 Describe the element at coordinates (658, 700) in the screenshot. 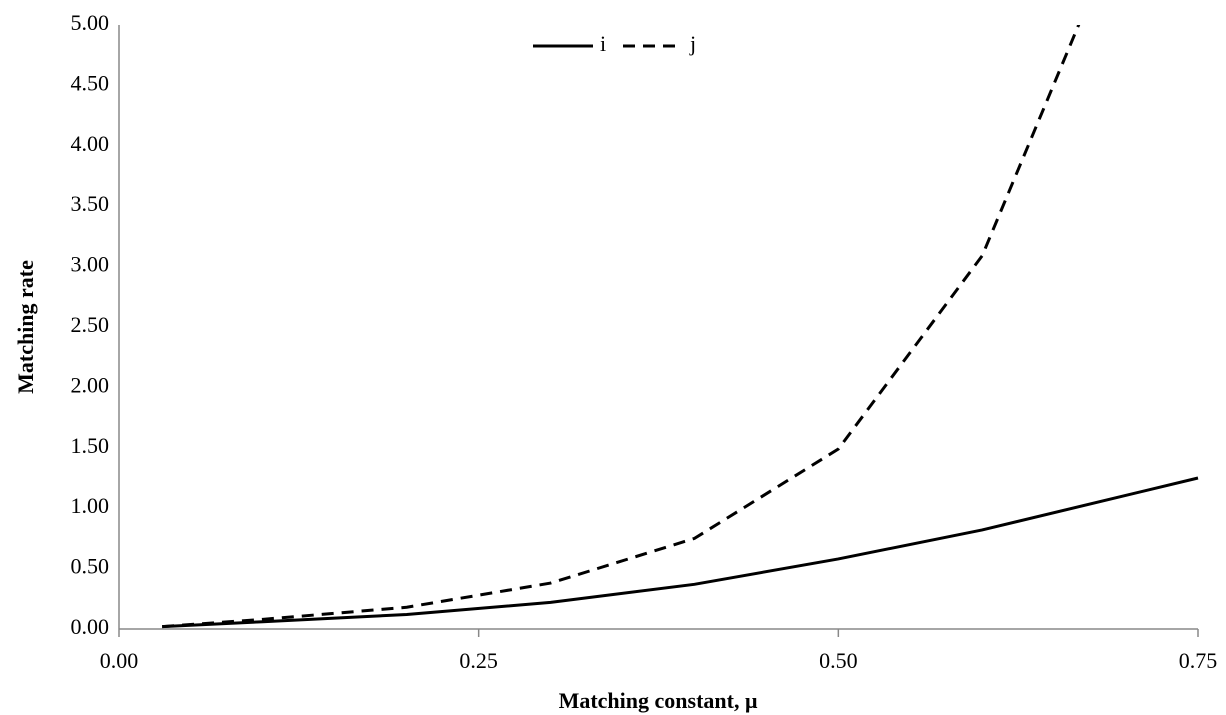

I see `x-axis-label: Matching constant, μ` at that location.